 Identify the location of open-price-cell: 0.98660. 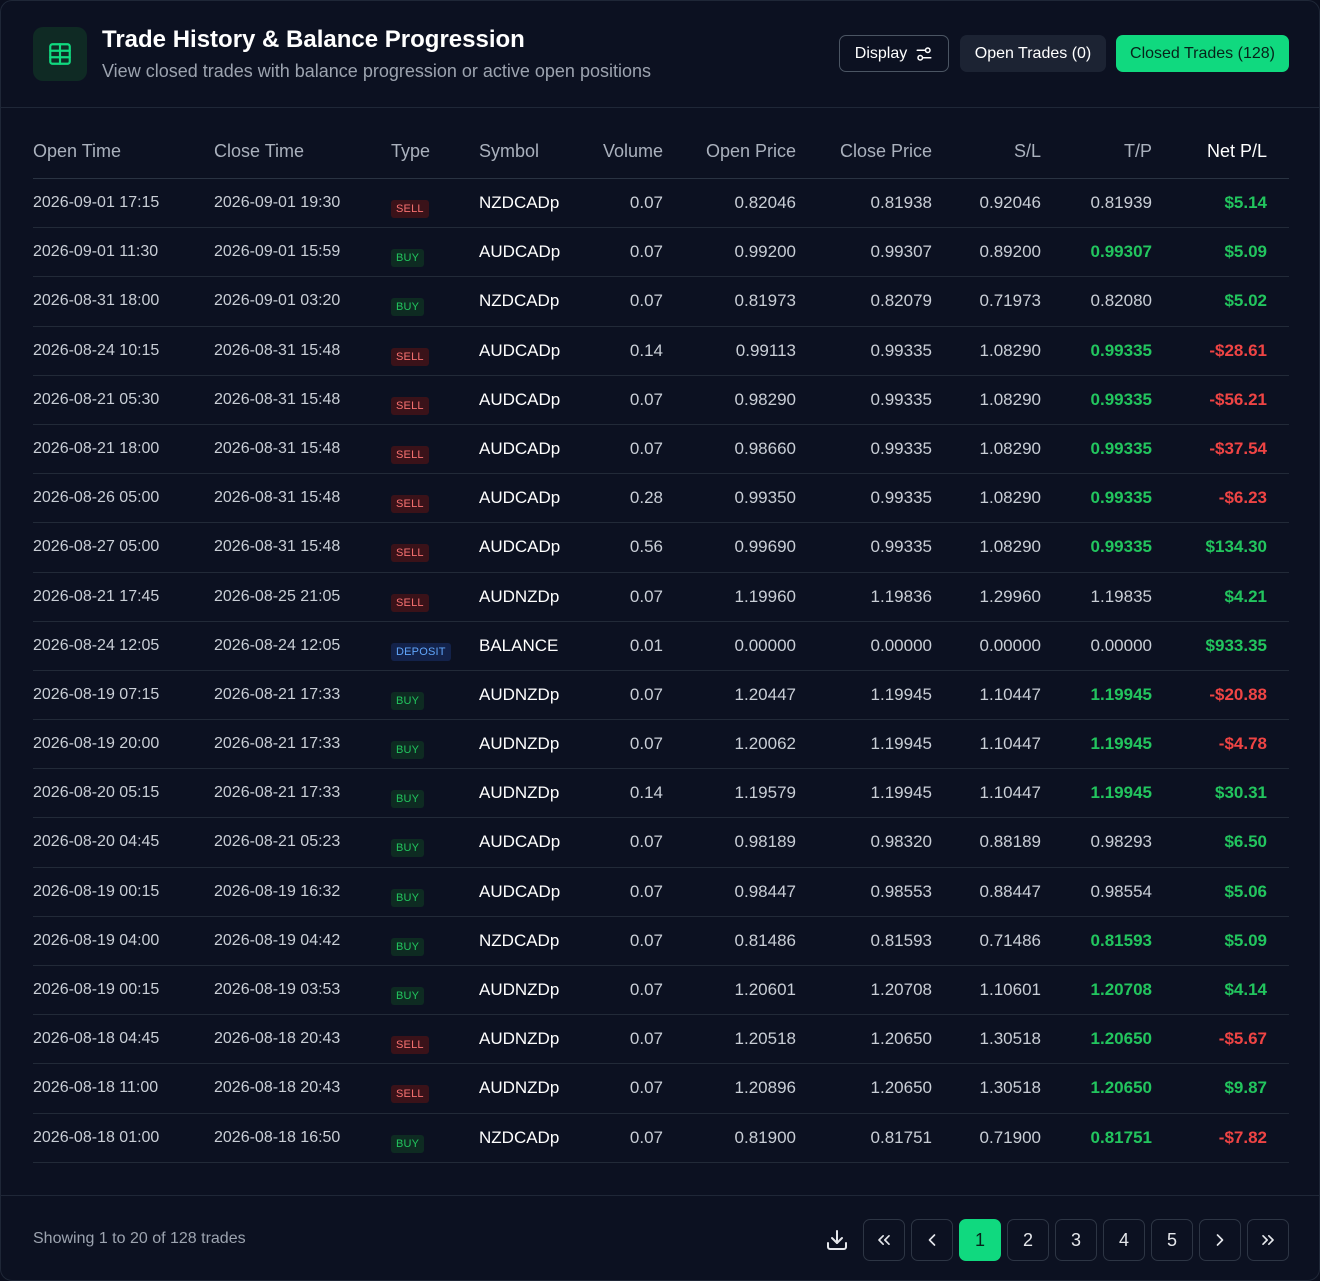
(765, 448).